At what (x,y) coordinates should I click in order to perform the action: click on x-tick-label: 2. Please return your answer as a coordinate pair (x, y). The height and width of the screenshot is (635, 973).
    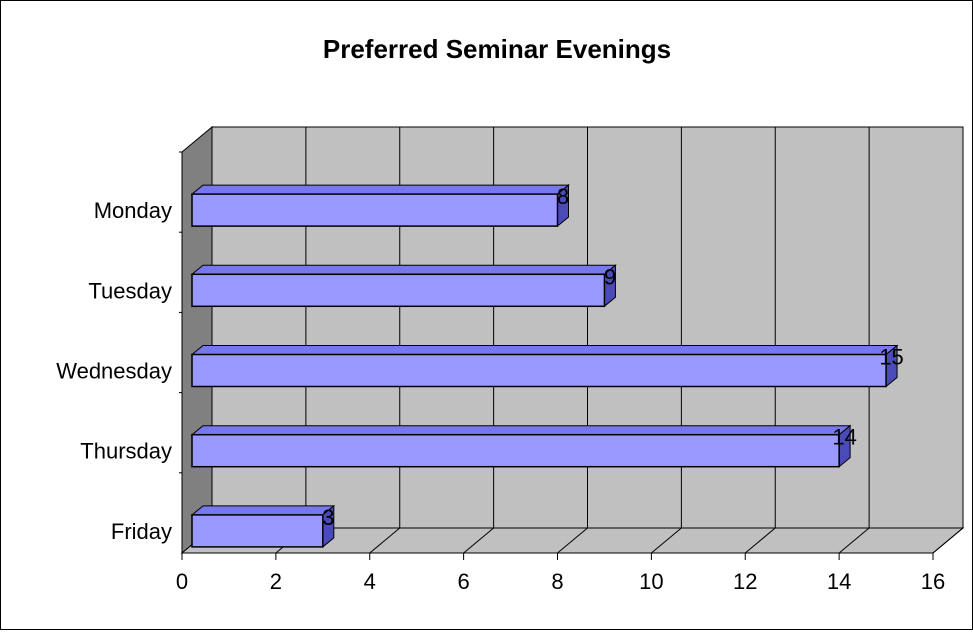
    Looking at the image, I should click on (276, 581).